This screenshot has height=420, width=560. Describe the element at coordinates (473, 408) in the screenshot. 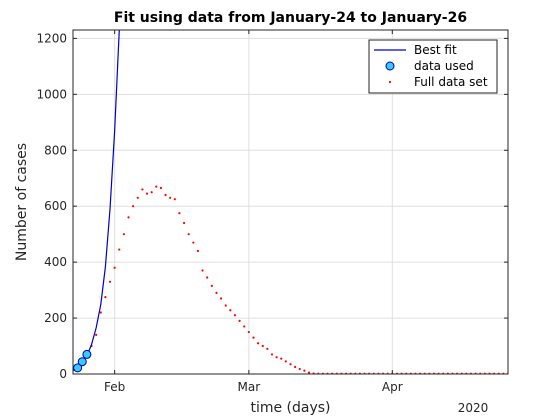

I see `year-label: 2020` at that location.